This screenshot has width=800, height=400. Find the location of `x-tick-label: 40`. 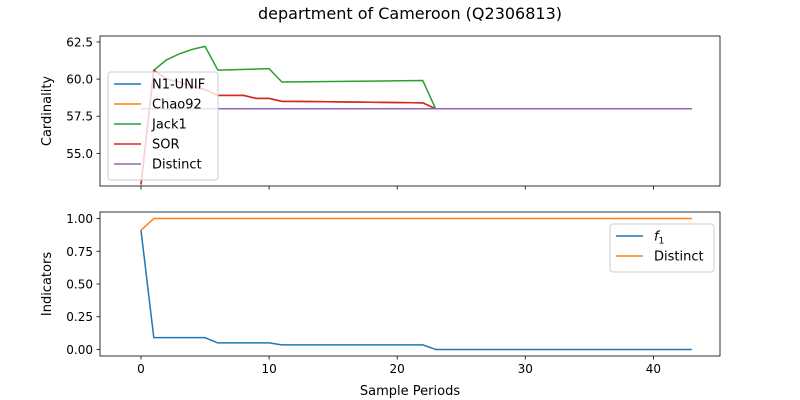

x-tick-label: 40 is located at coordinates (653, 369).